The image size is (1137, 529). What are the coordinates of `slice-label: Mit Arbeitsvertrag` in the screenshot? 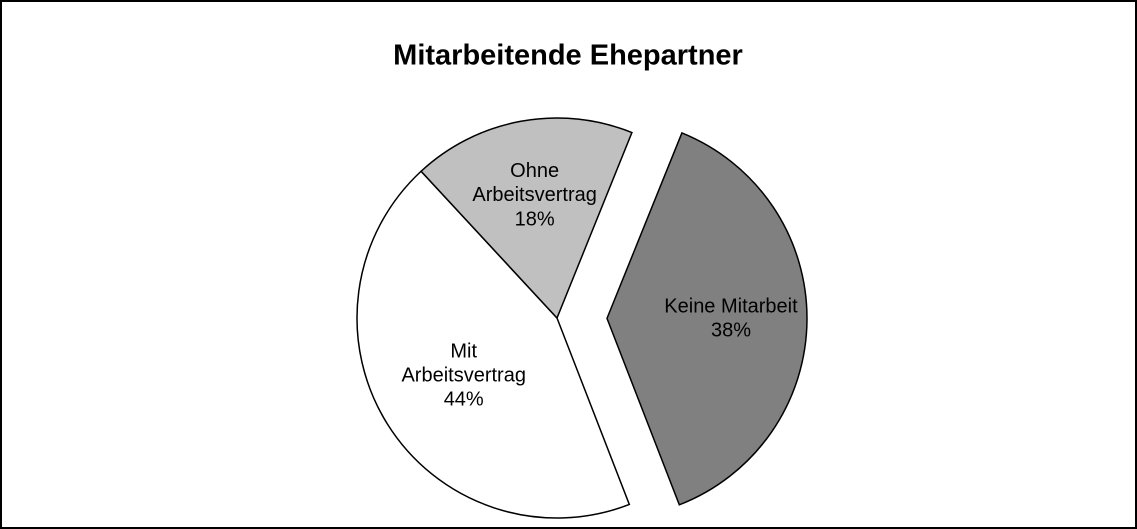 It's located at (463, 364).